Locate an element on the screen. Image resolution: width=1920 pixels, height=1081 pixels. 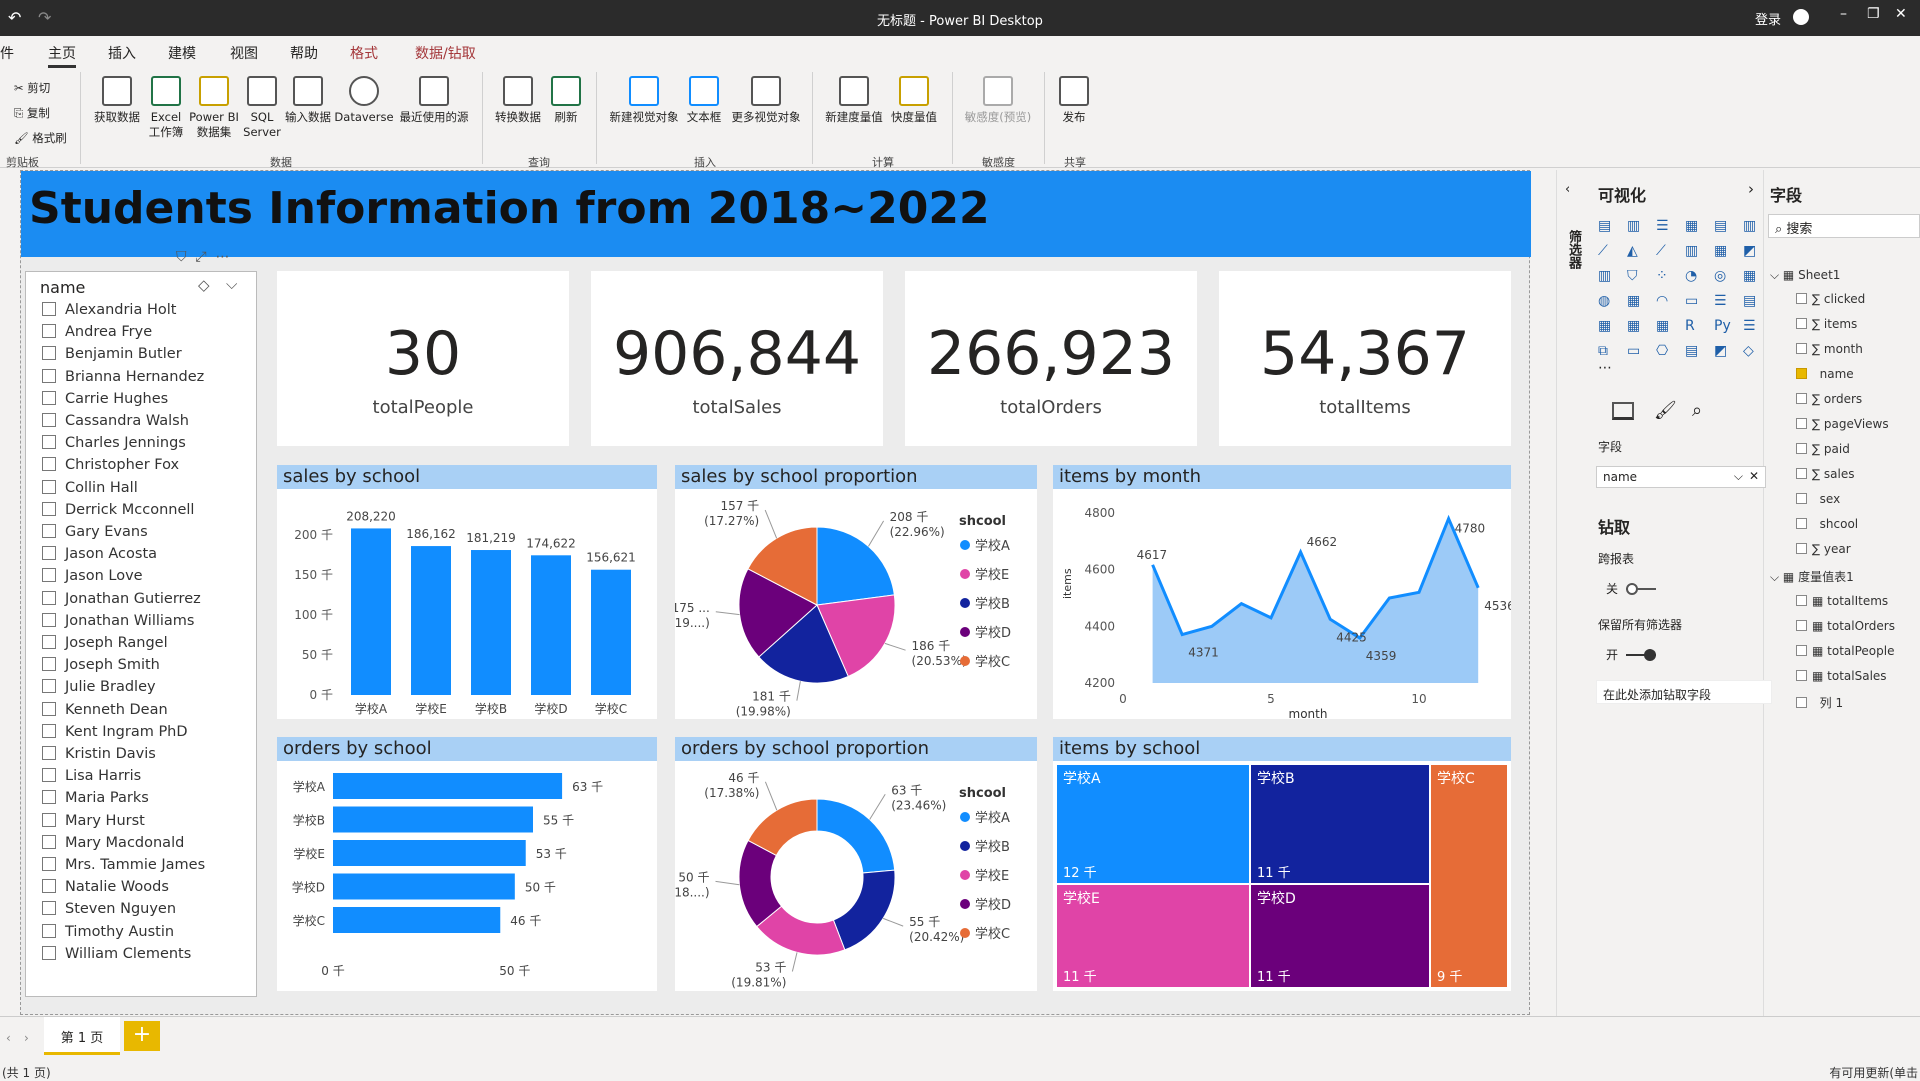
measure-field: 列 1 is located at coordinates (1819, 702).